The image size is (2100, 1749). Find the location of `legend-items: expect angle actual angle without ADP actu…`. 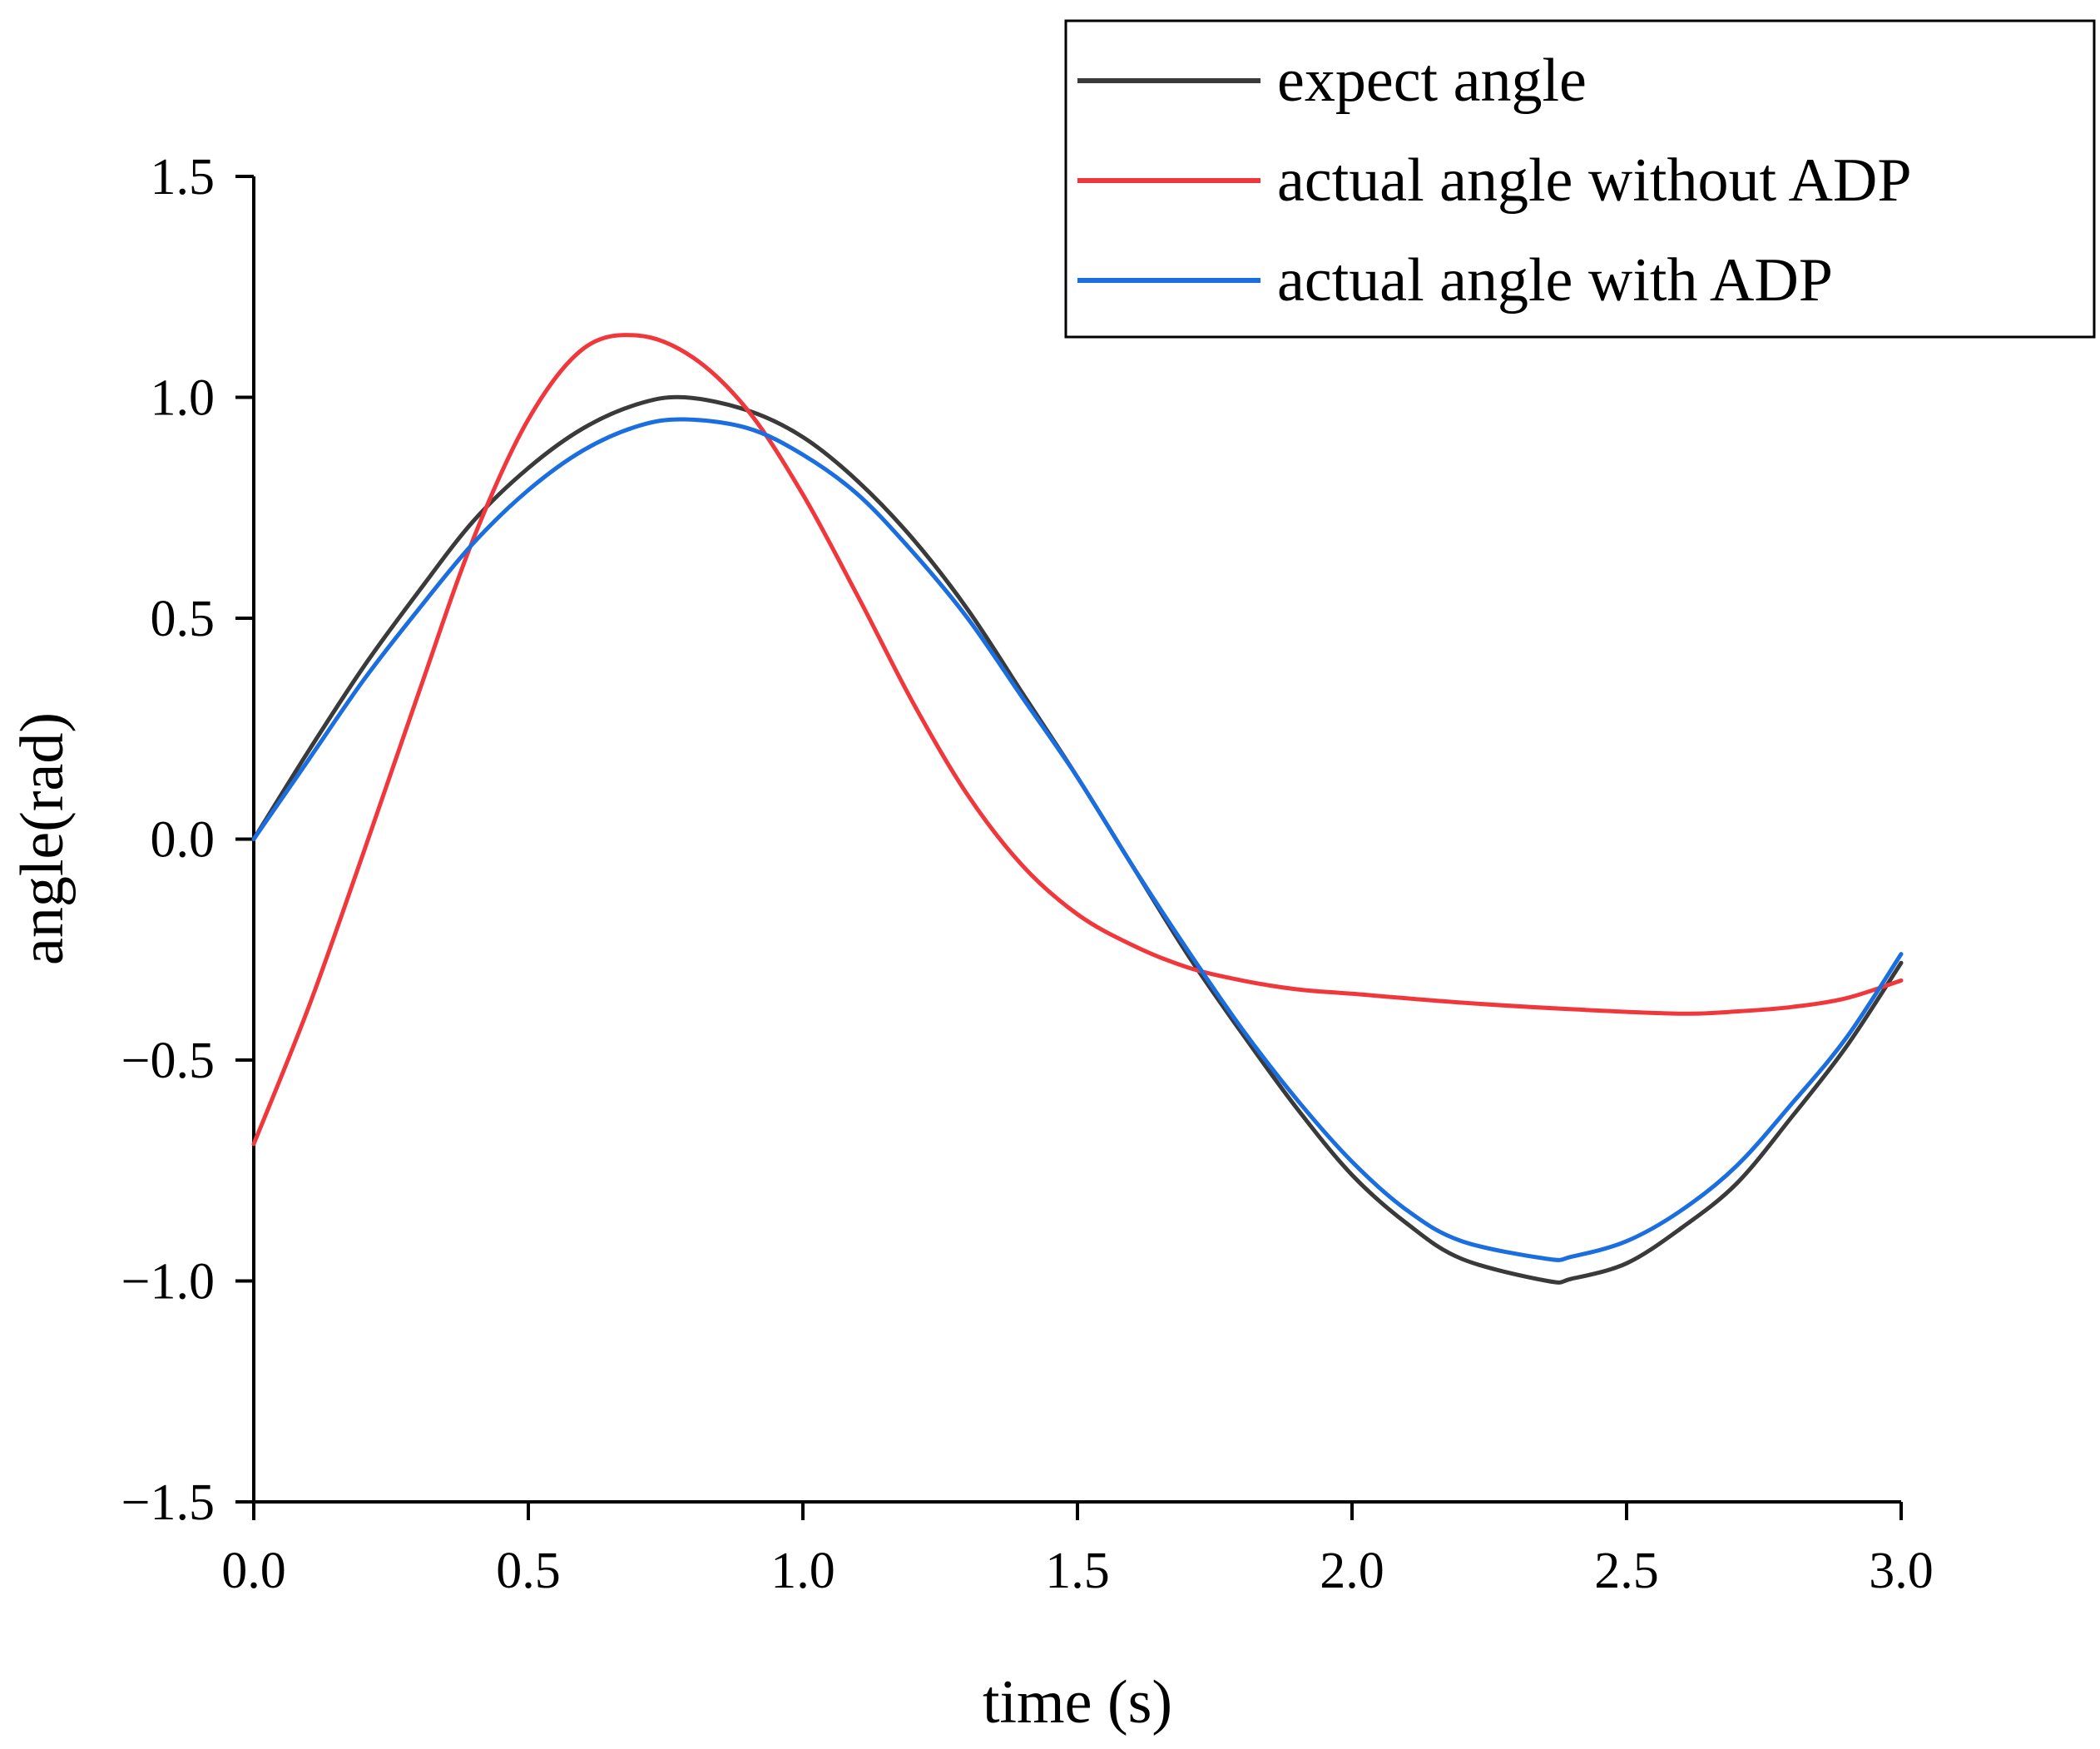

legend-items: expect angle actual angle without ADP actu… is located at coordinates (1494, 181).